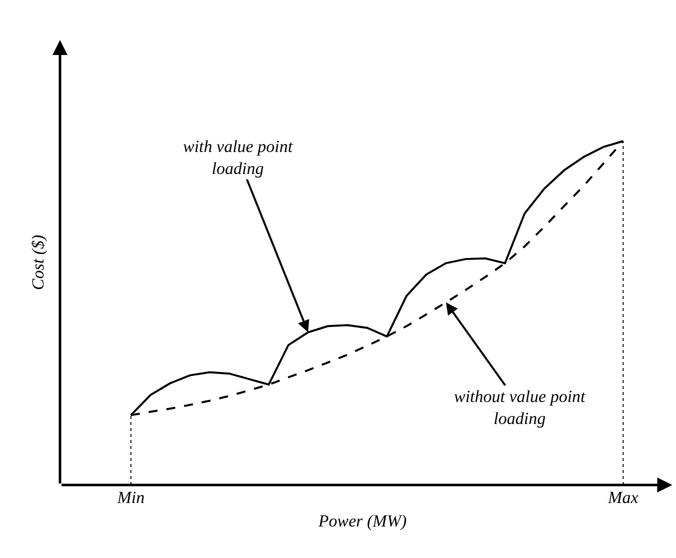  I want to click on y-axis-title: Cost ($), so click(38, 262).